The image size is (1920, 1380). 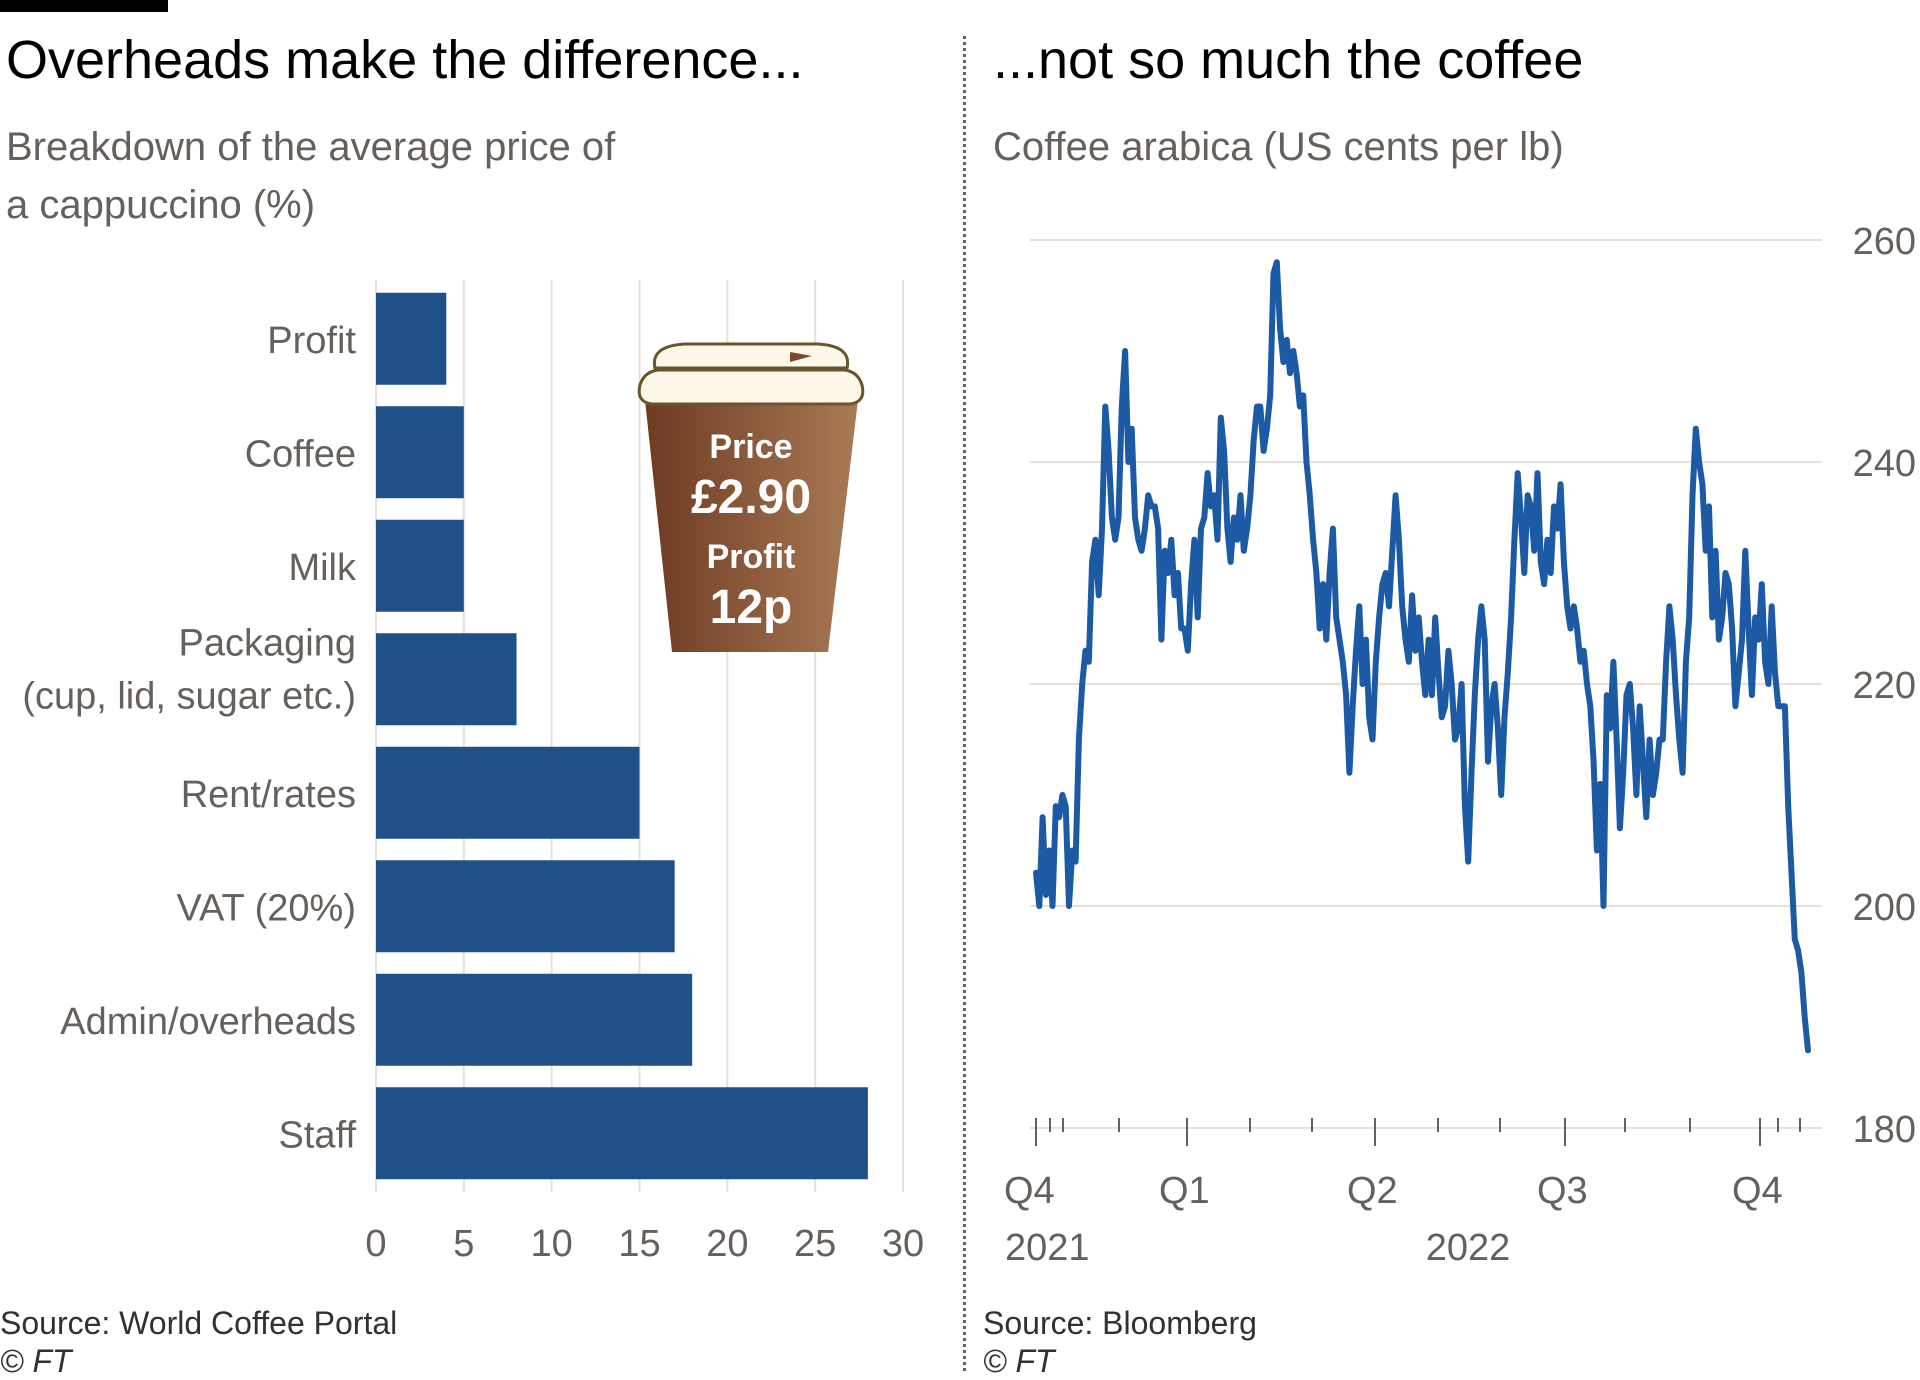 What do you see at coordinates (84, 6) in the screenshot?
I see `ft-corner-bar` at bounding box center [84, 6].